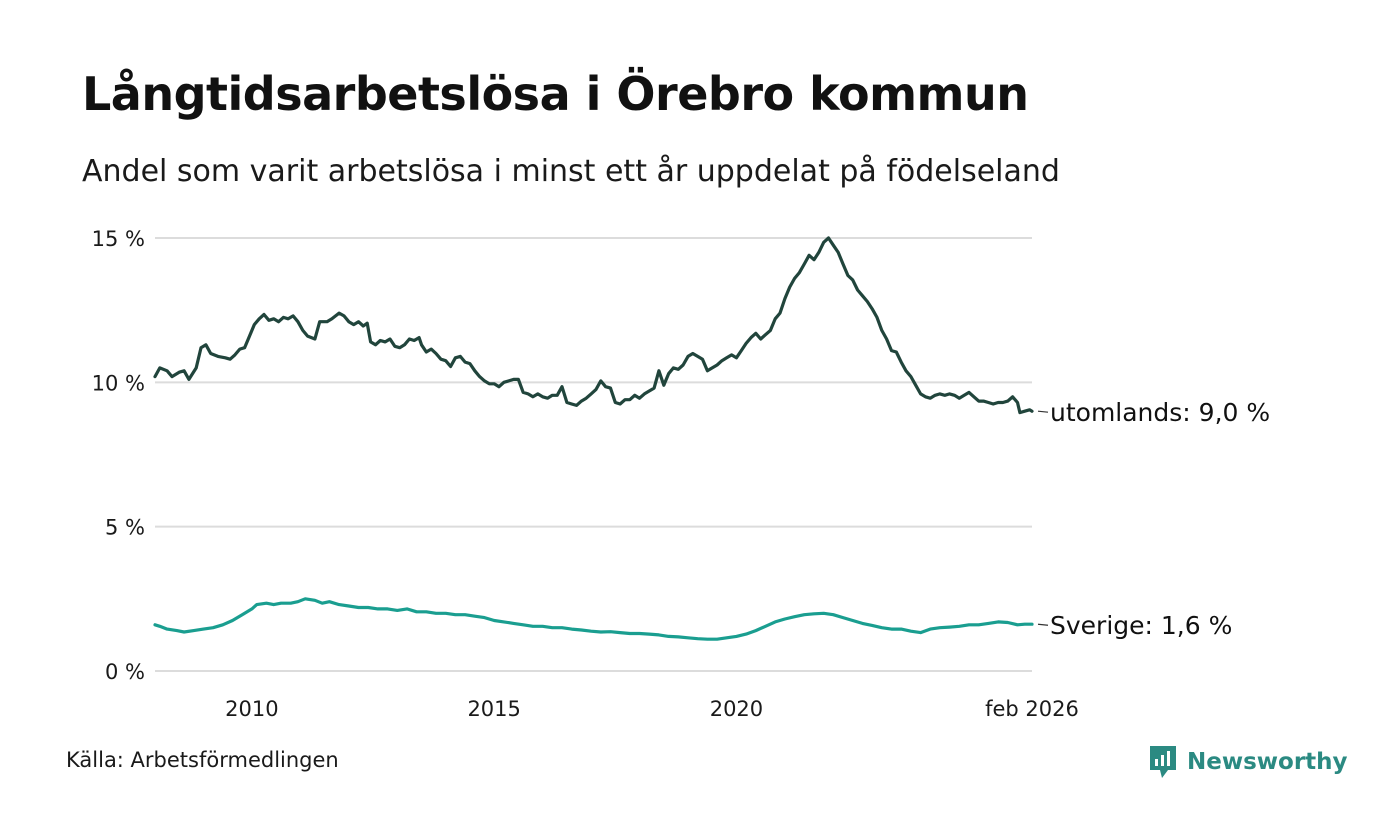 Image resolution: width=1400 pixels, height=840 pixels. What do you see at coordinates (125, 528) in the screenshot?
I see `y-tick-label: 5 %` at bounding box center [125, 528].